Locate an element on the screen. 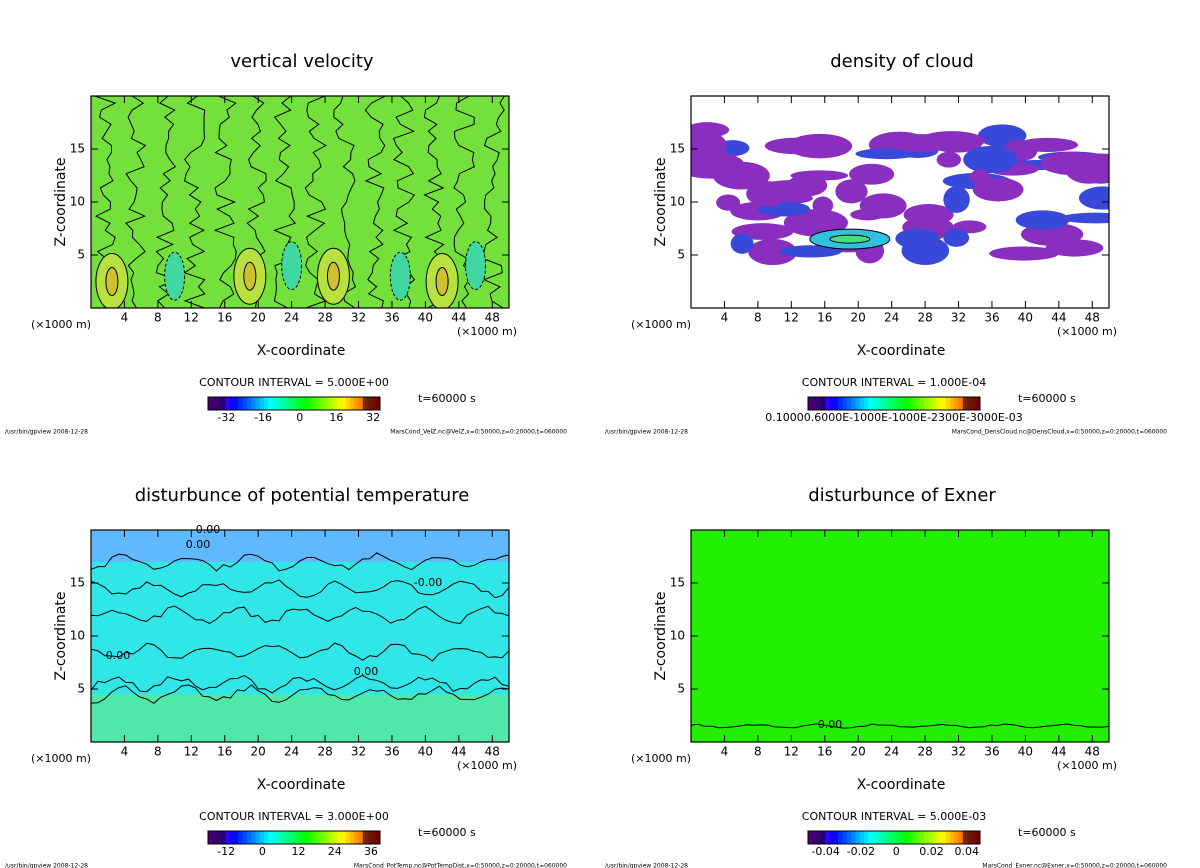  x-tick-label: 8 is located at coordinates (158, 752).